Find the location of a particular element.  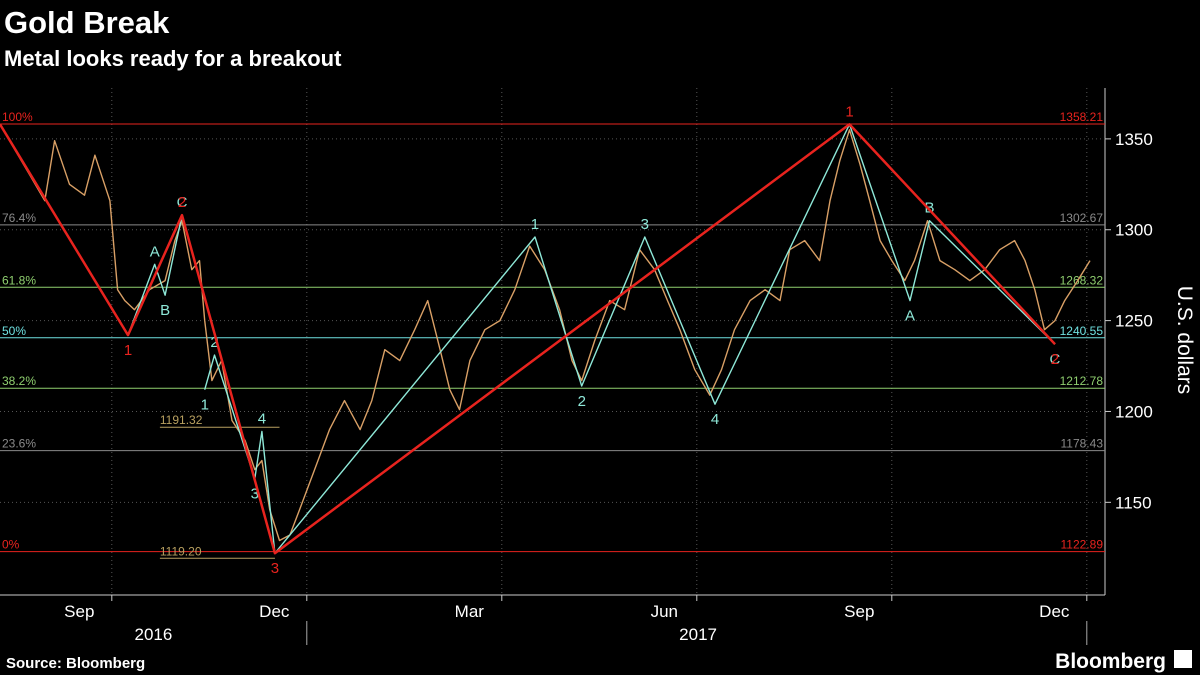

y-axis-label: U.S. dollars is located at coordinates (1184, 340).